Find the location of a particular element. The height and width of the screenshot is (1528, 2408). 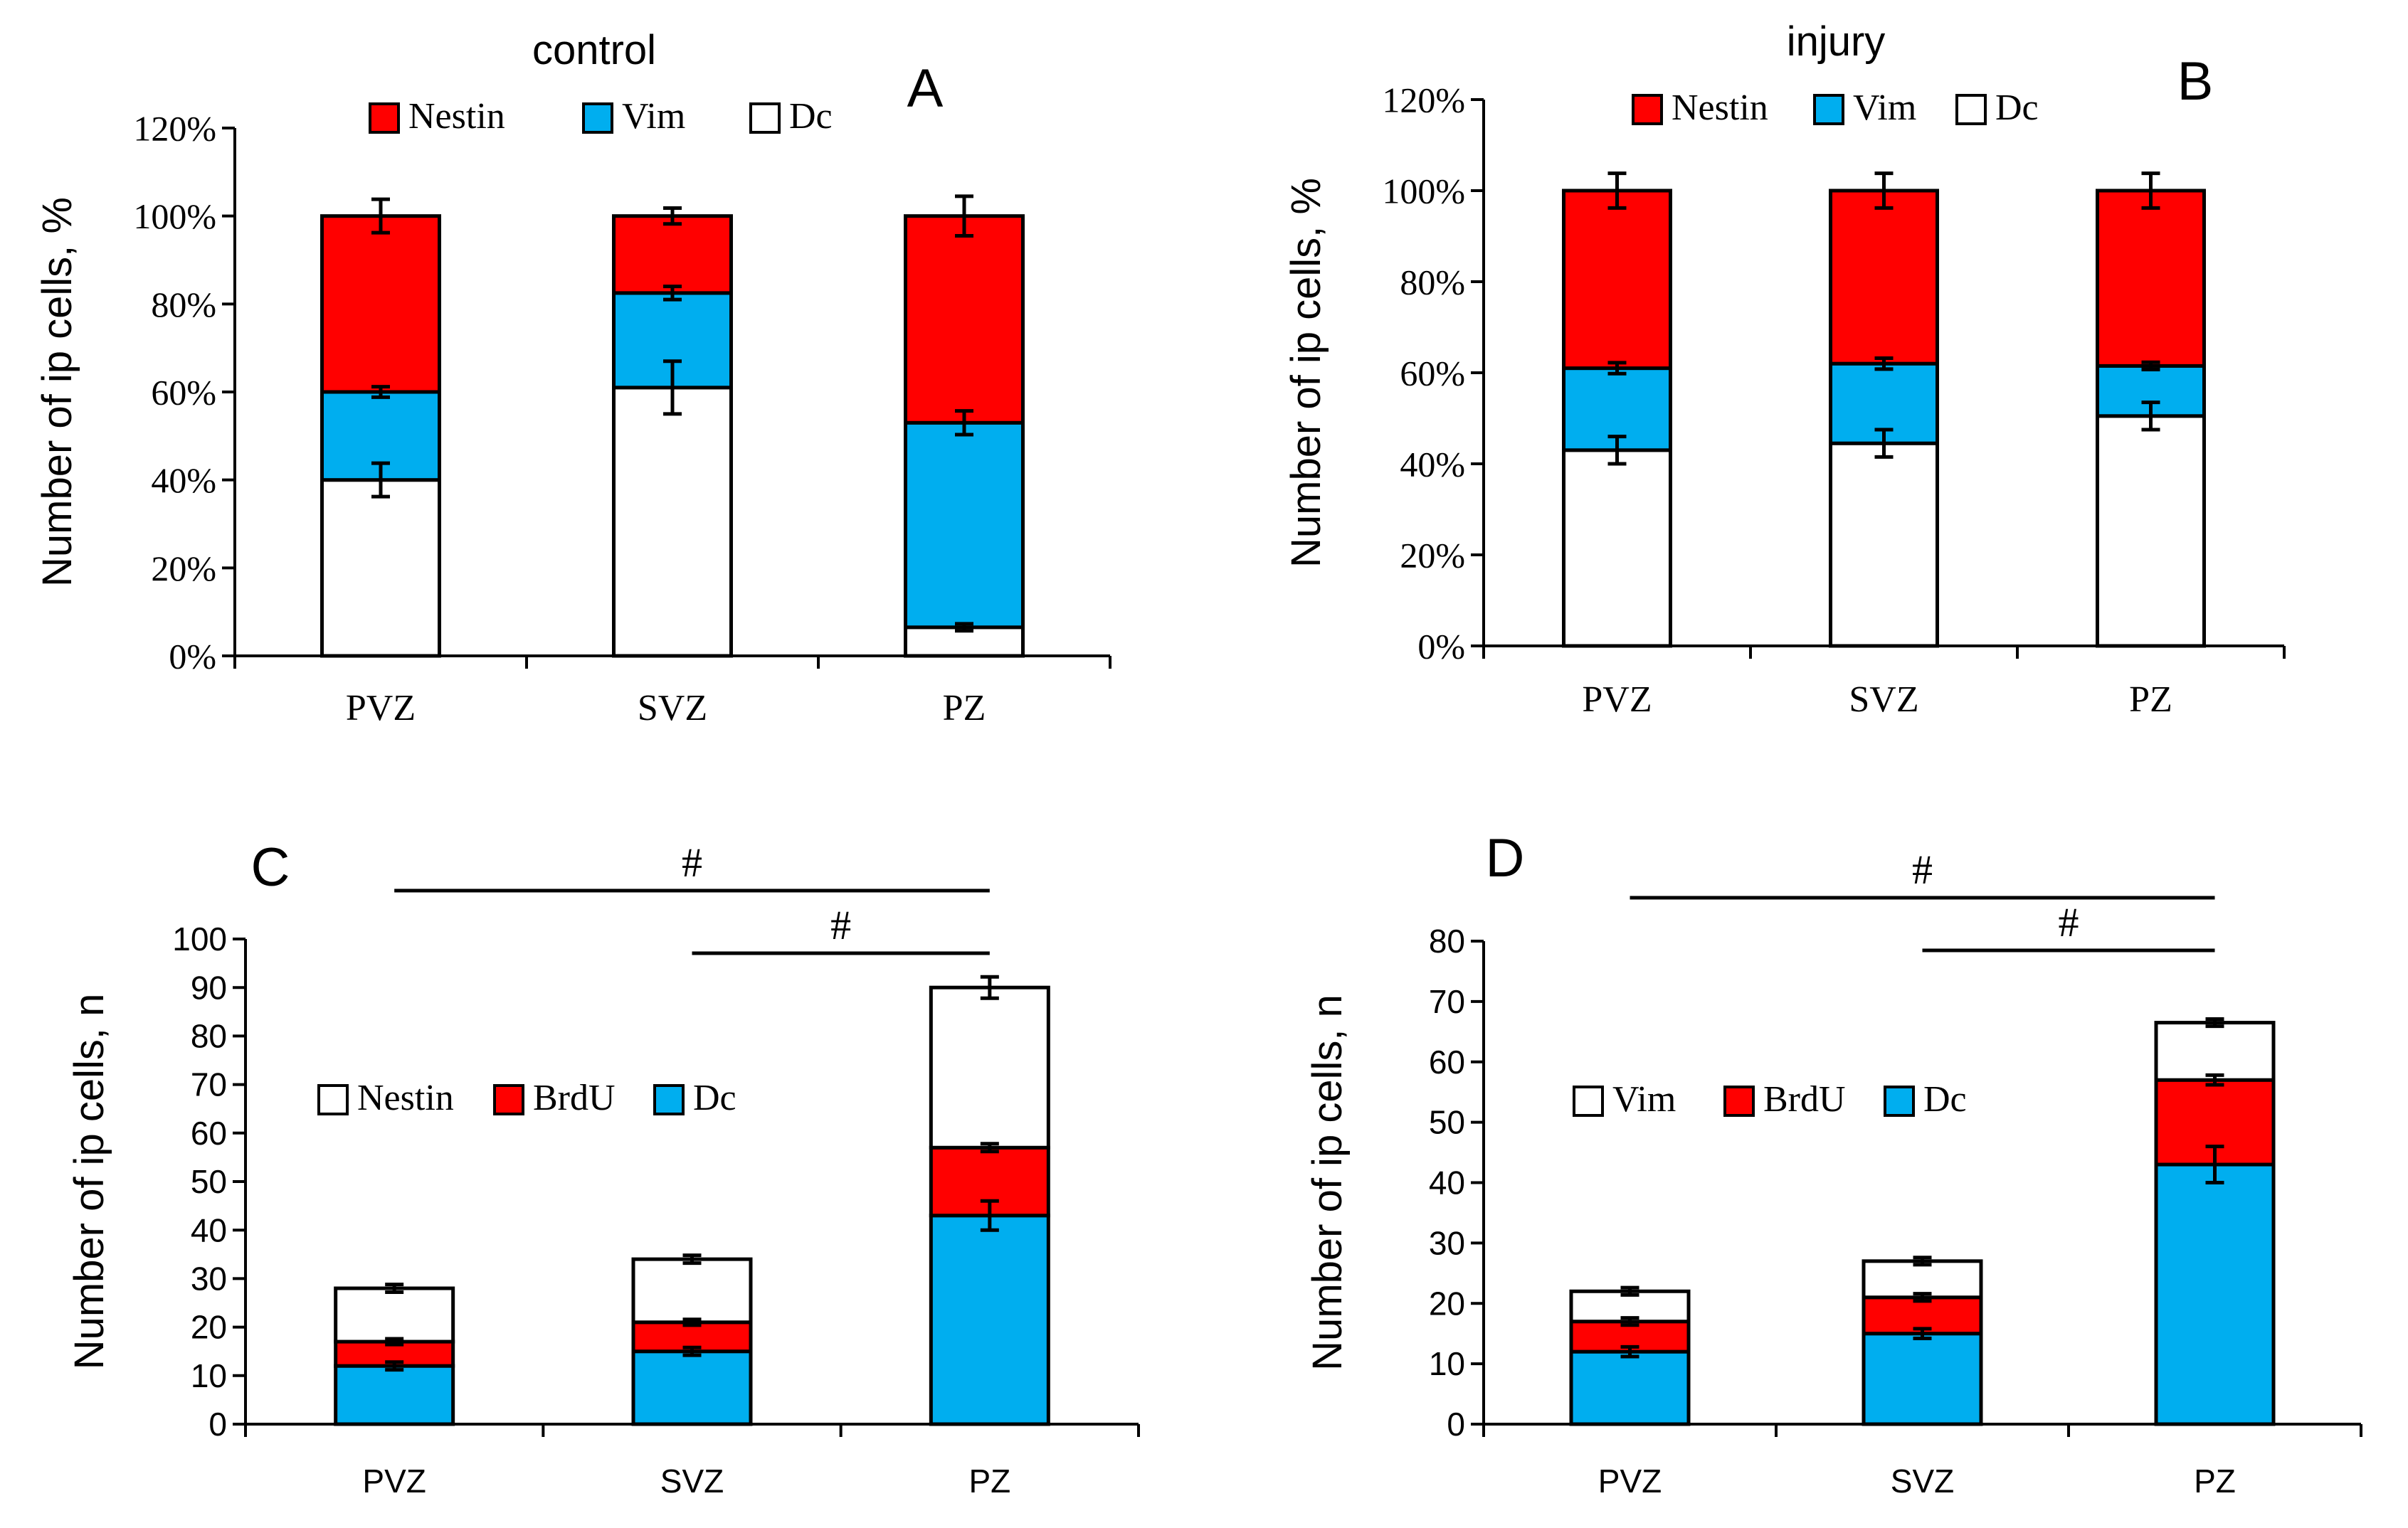

panel-letter: A is located at coordinates (925, 88).